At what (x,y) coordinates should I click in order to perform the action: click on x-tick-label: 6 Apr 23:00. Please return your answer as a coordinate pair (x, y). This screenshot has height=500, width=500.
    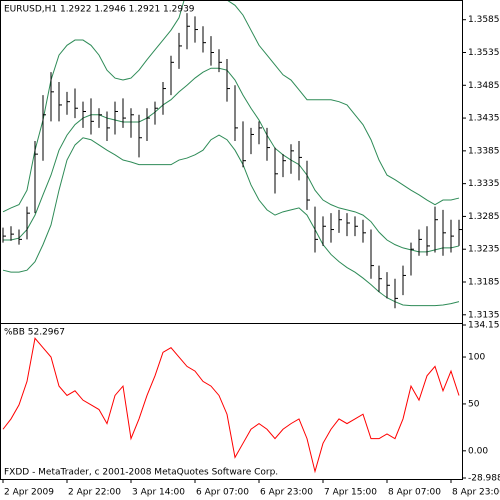
    Looking at the image, I should click on (286, 493).